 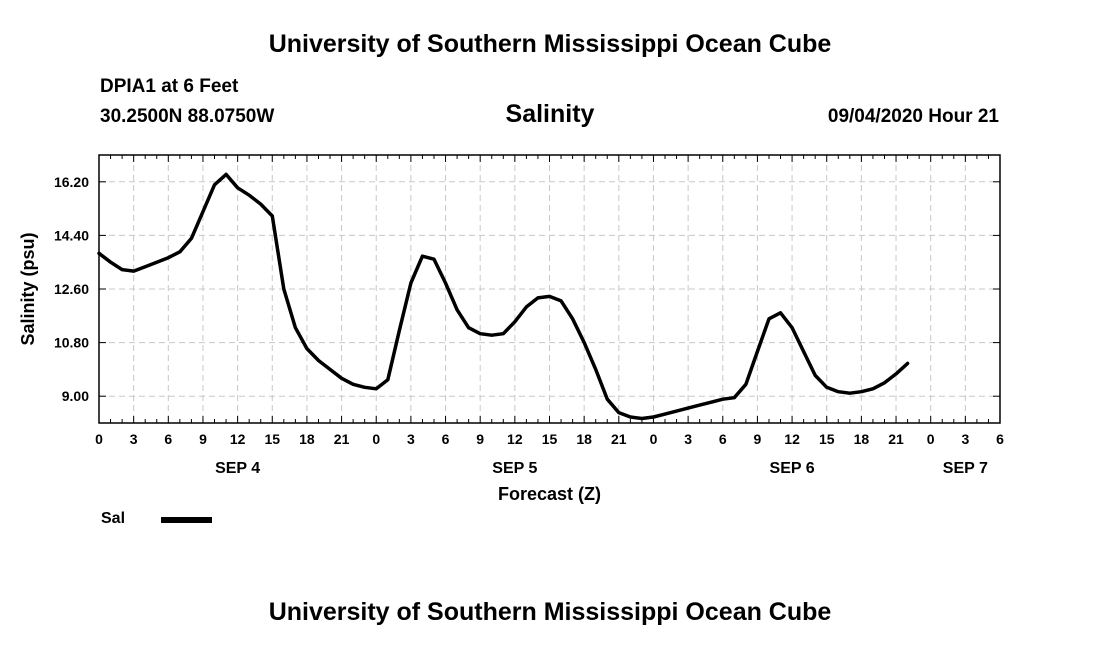 What do you see at coordinates (549, 494) in the screenshot?
I see `x-axis-label: Forecast (Z)` at bounding box center [549, 494].